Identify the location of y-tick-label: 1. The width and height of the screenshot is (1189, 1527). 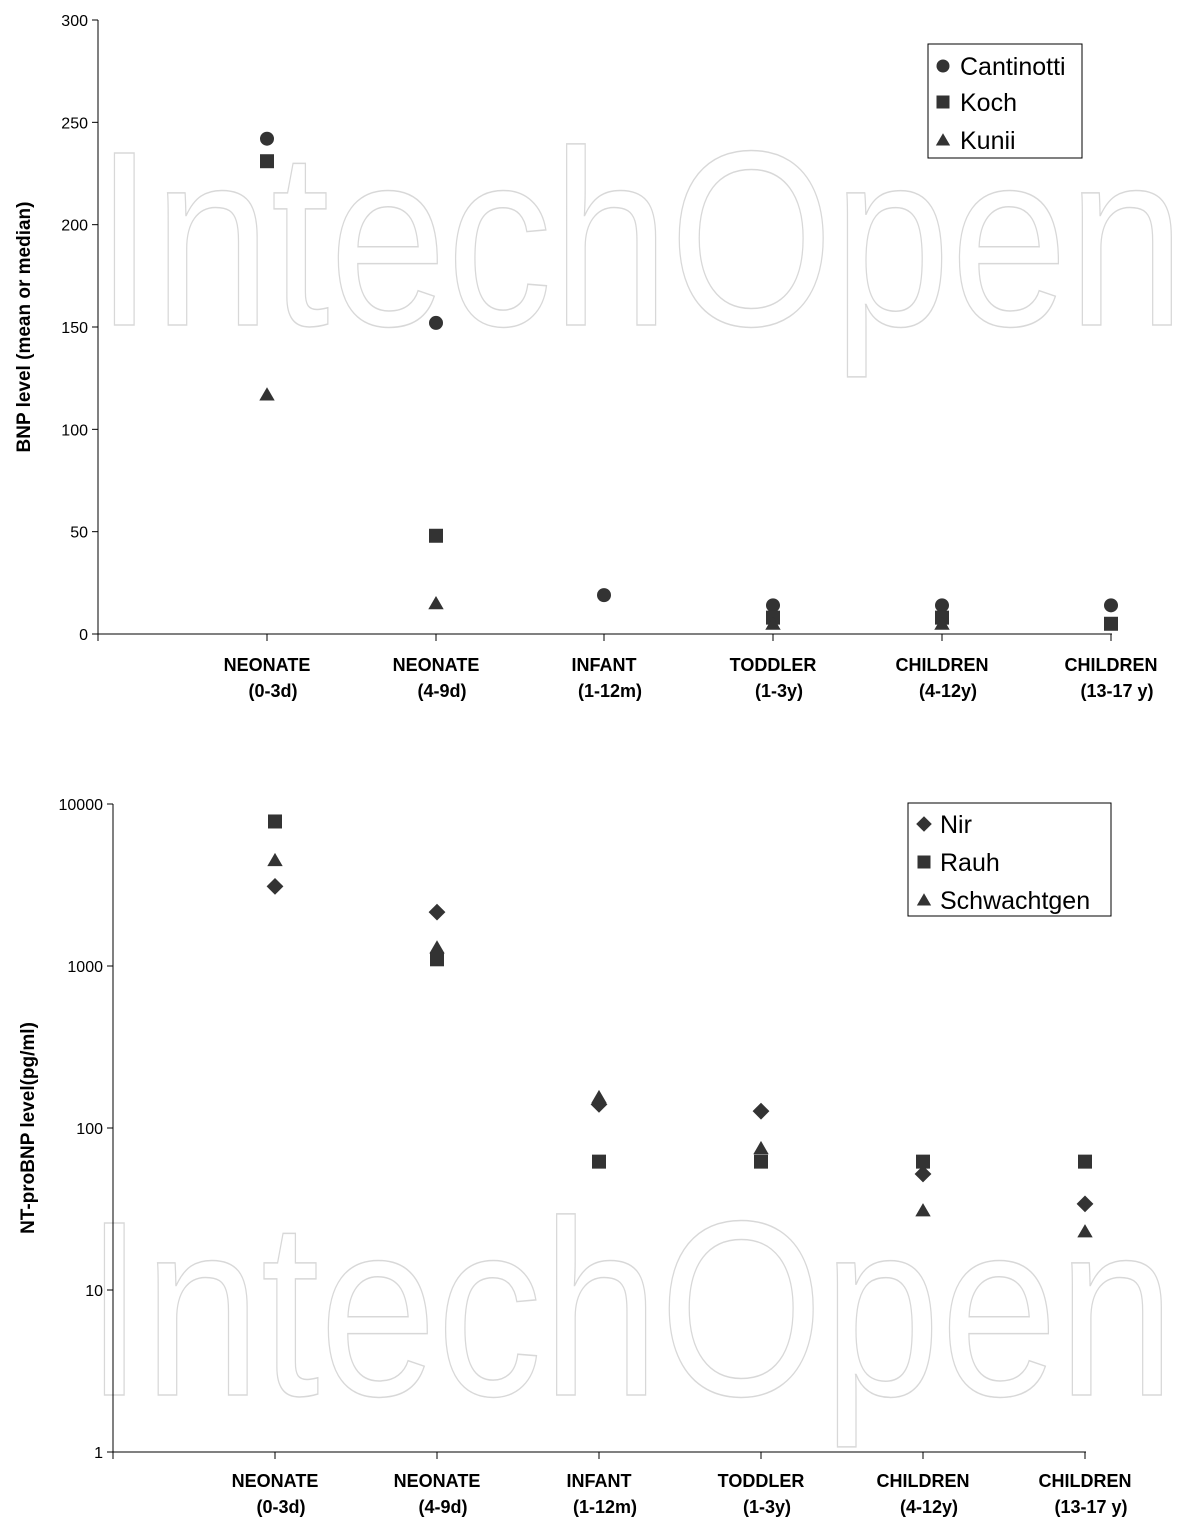
(98, 1453).